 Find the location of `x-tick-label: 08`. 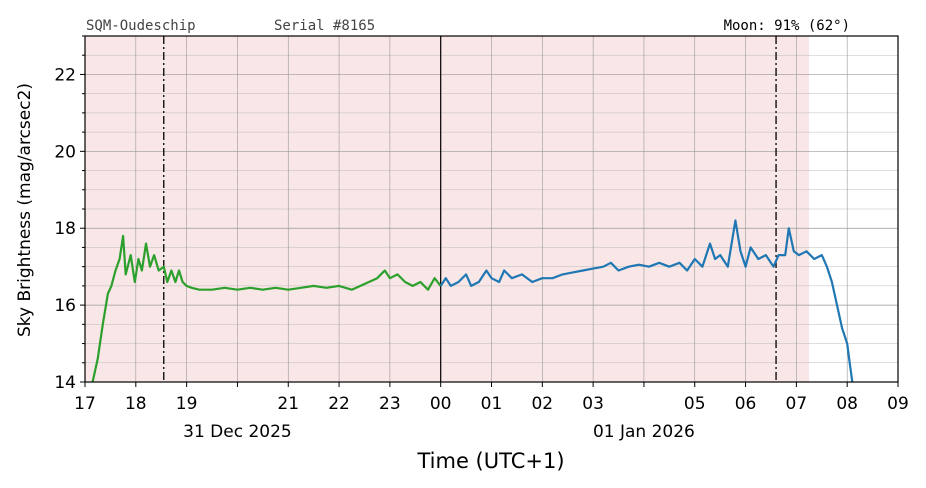

x-tick-label: 08 is located at coordinates (847, 404).